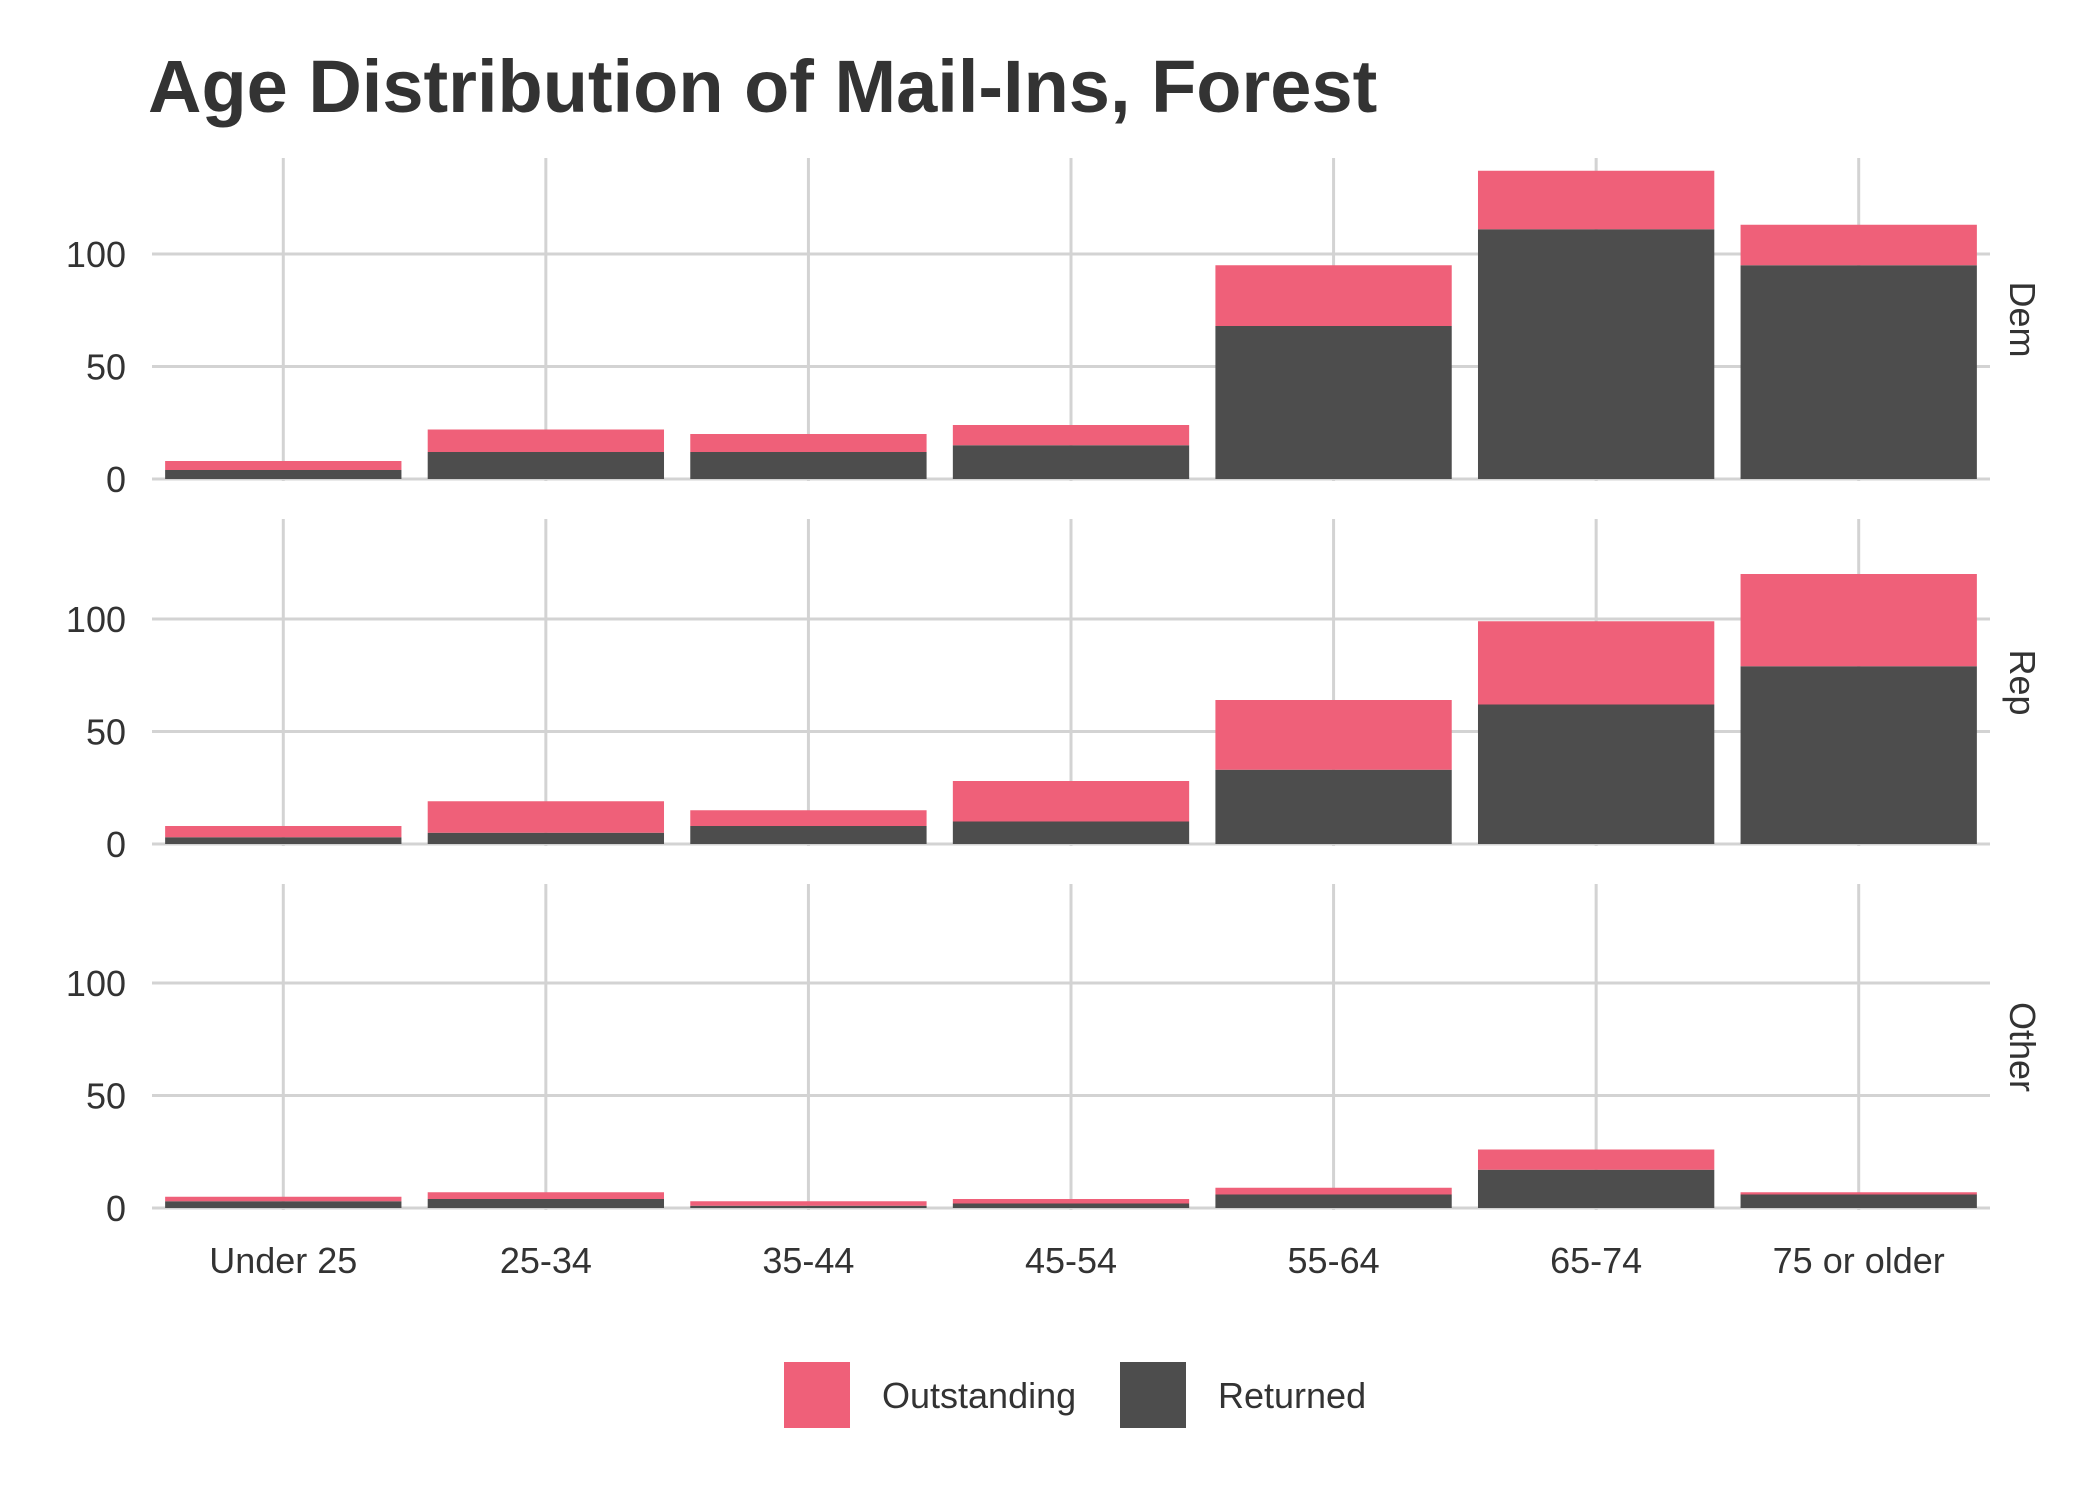 The width and height of the screenshot is (2100, 1500). Describe the element at coordinates (1333, 402) in the screenshot. I see `bar-dem-55-64-returned` at that location.